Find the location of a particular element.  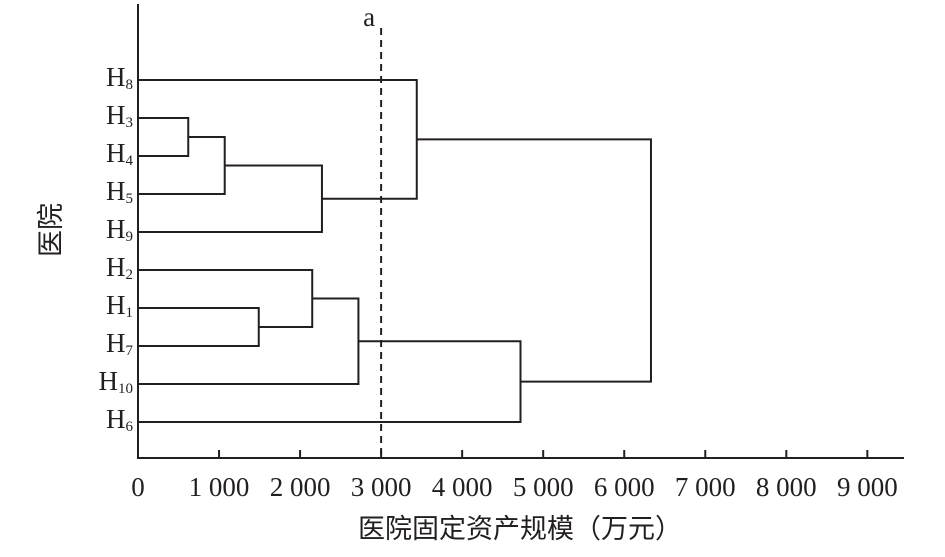

x-tick-label: 3 000 is located at coordinates (381, 487).